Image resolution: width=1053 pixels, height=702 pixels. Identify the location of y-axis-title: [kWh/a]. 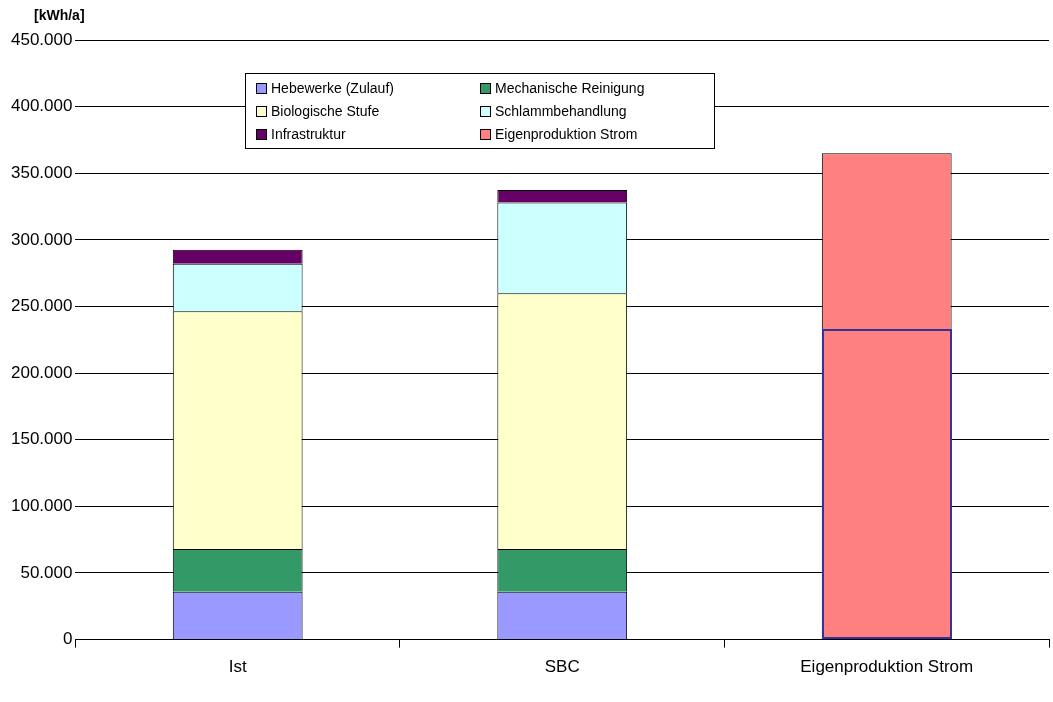
(59, 14).